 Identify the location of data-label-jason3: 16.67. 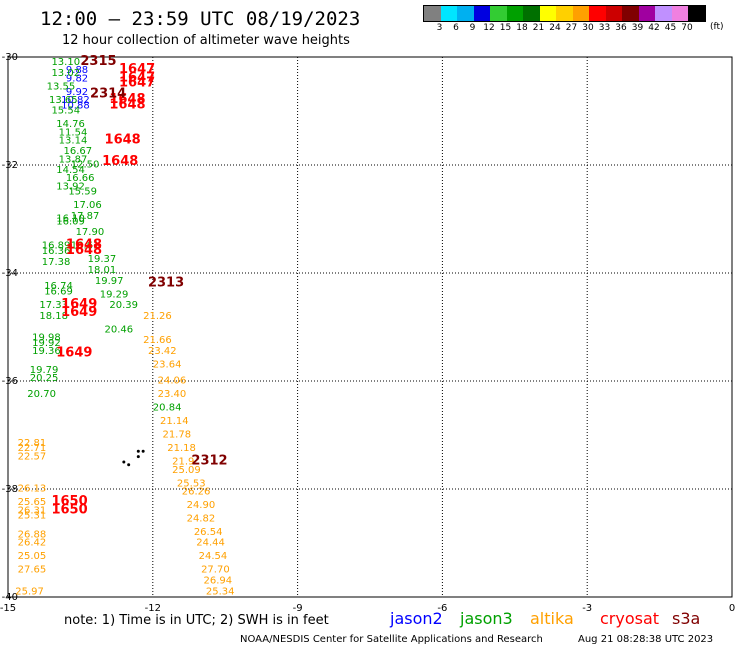
(78, 151).